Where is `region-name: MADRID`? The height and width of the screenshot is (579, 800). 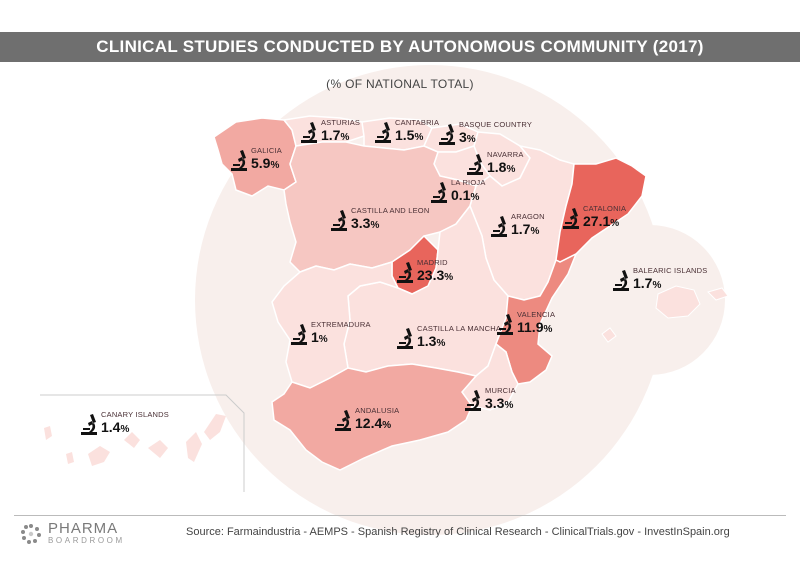
region-name: MADRID is located at coordinates (432, 262).